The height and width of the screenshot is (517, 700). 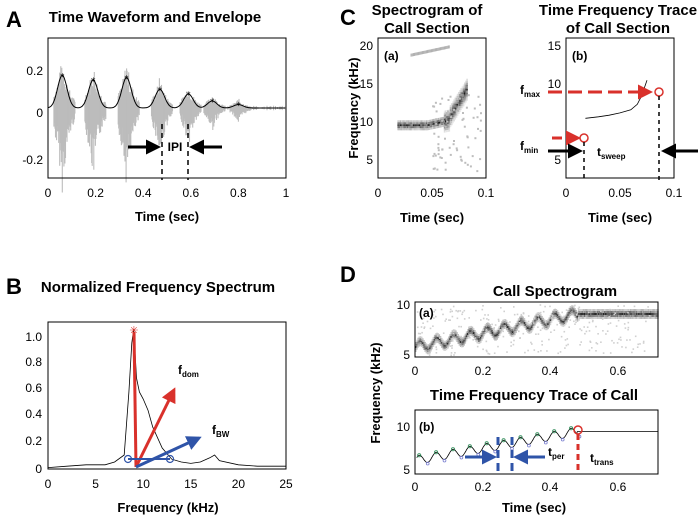 I want to click on trace-peak-marker, so click(x=486, y=443).